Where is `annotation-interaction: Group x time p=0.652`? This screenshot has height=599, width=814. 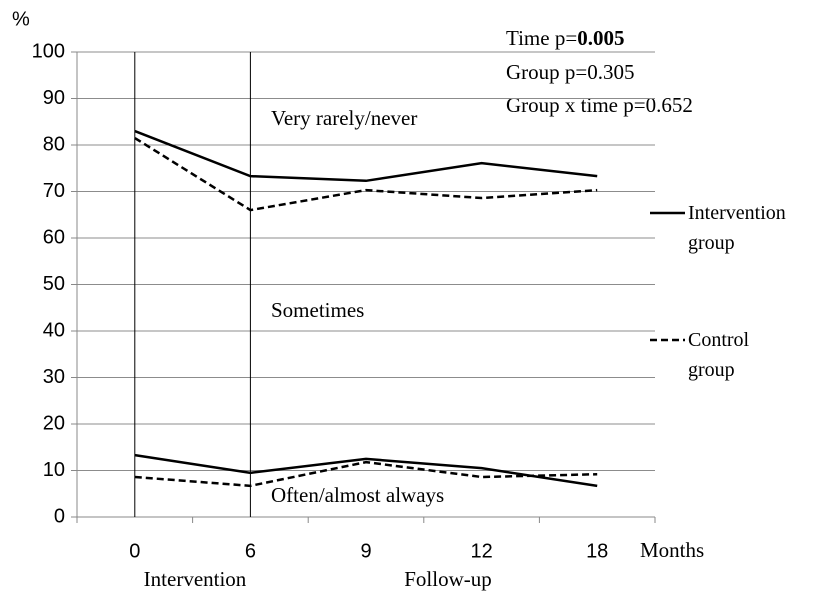
annotation-interaction: Group x time p=0.652 is located at coordinates (599, 105).